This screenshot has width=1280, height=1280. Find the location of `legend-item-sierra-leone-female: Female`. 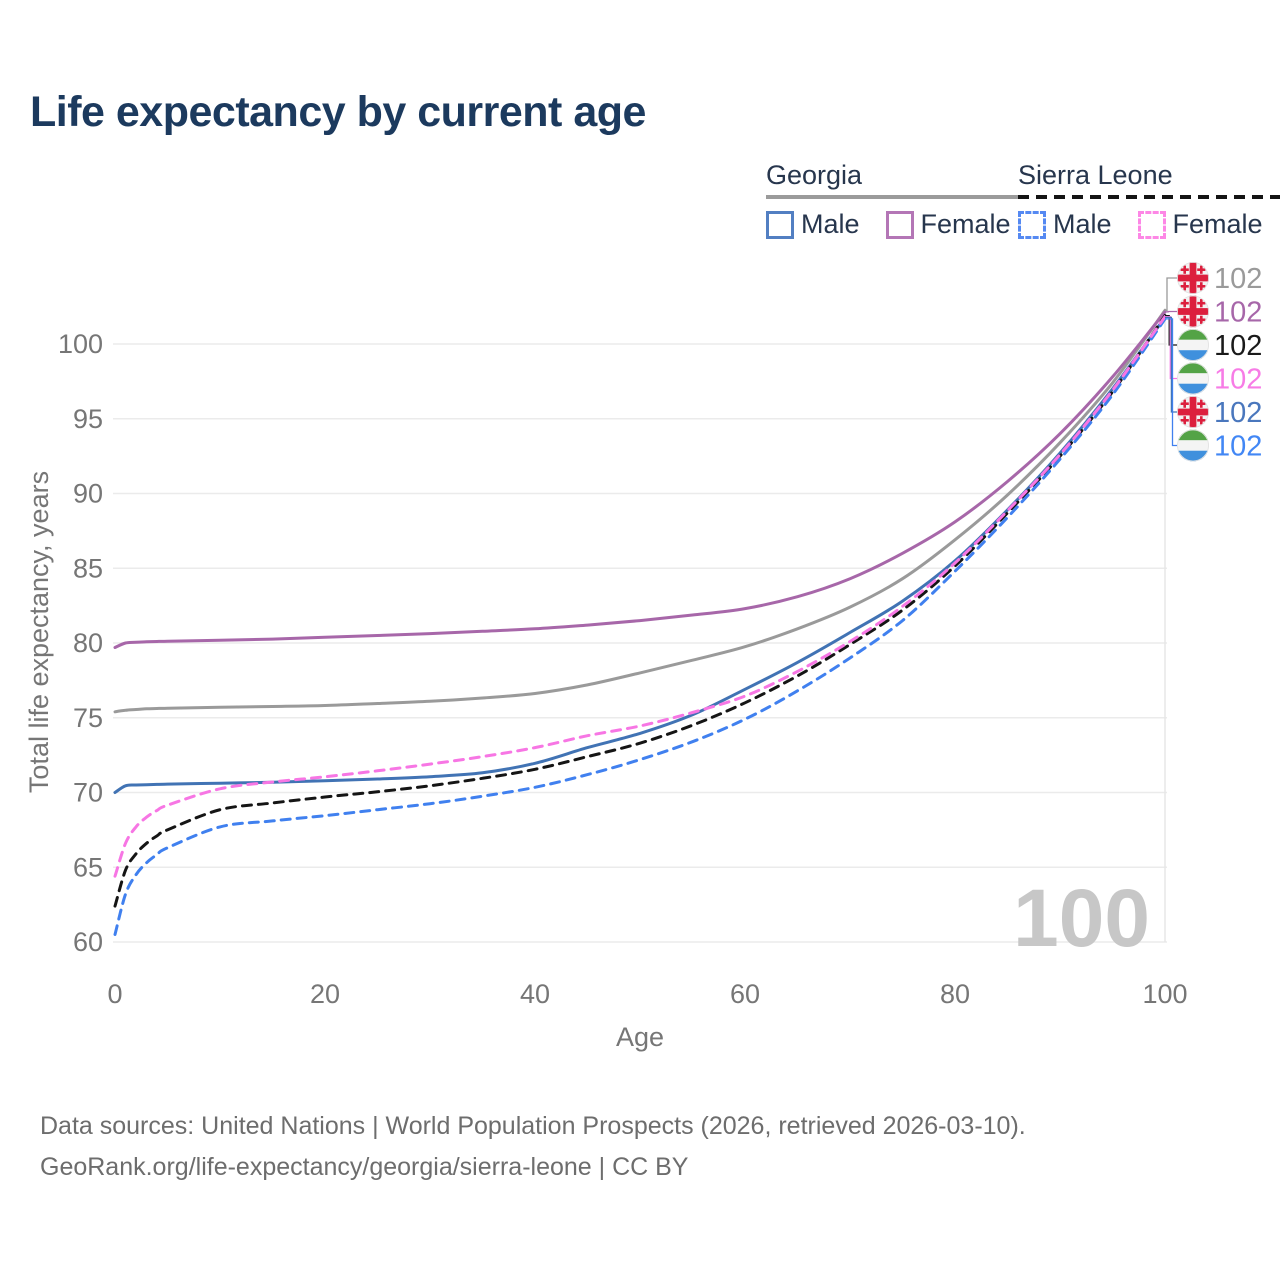

legend-item-sierra-leone-female: Female is located at coordinates (1200, 224).